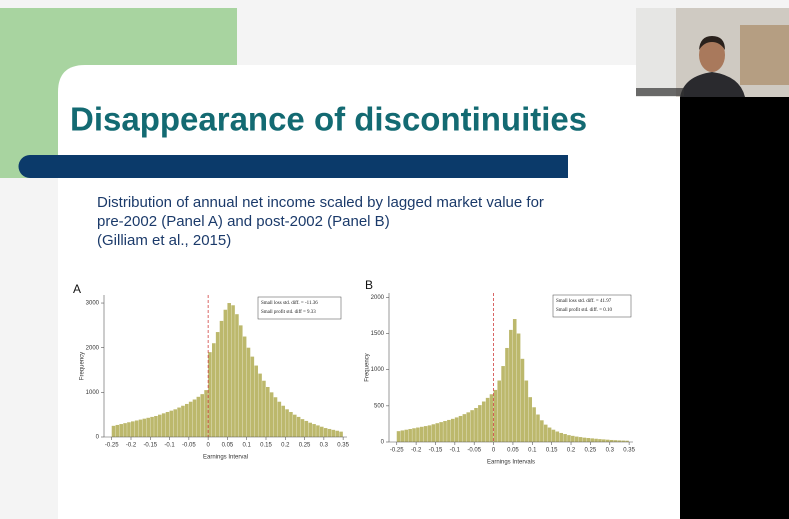 This screenshot has height=519, width=789. What do you see at coordinates (189, 446) in the screenshot?
I see `x-tick-label: -0.05` at bounding box center [189, 446].